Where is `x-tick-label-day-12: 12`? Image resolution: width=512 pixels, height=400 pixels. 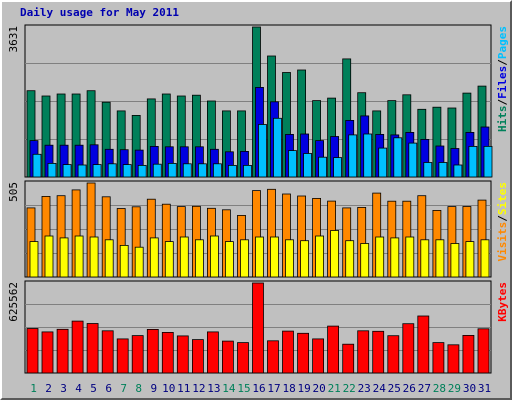 x-tick-label-day-12: 12 is located at coordinates (198, 388).